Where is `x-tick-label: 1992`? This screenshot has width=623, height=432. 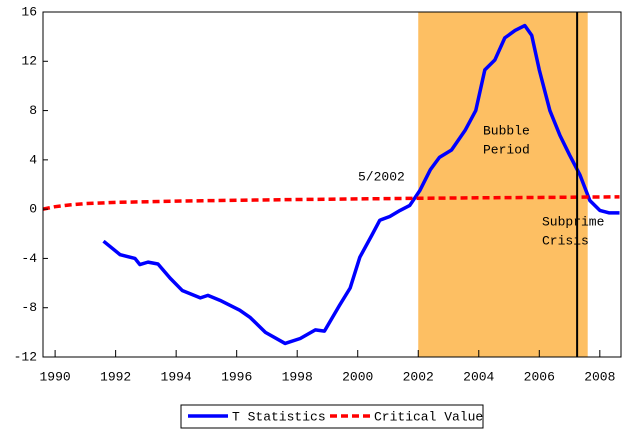
x-tick-label: 1992 is located at coordinates (115, 376).